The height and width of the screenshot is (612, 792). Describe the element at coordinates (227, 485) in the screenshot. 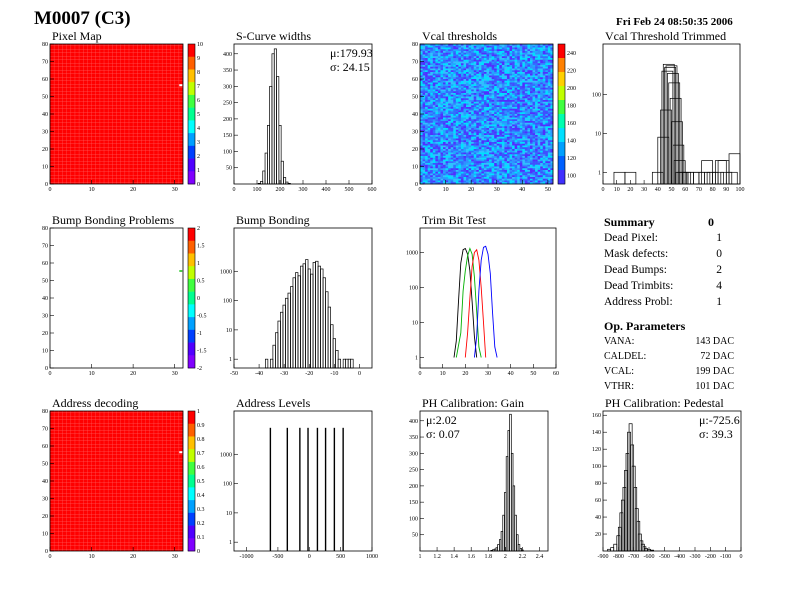

I see `y-tick-label: 100` at that location.